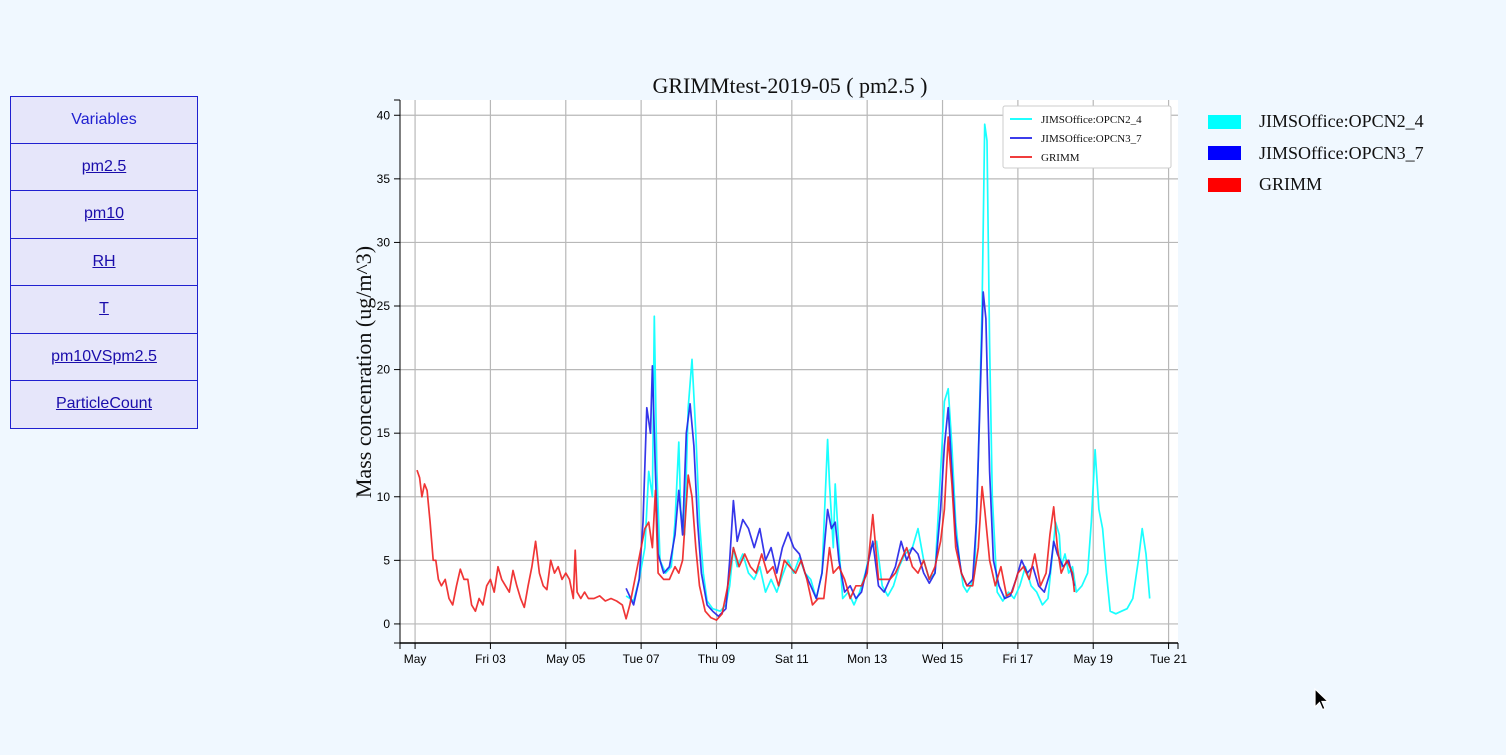  What do you see at coordinates (790, 85) in the screenshot?
I see `chart-title: GRIMMtest-2019-05 ( pm2.5 )` at bounding box center [790, 85].